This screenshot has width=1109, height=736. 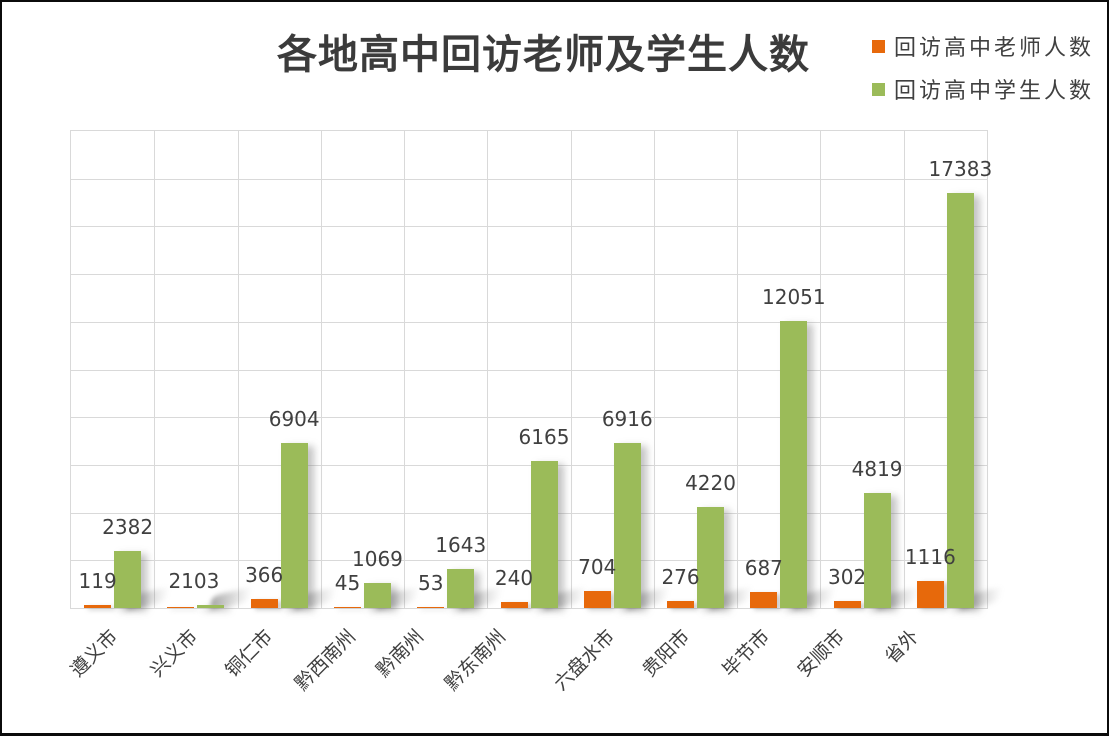 I want to click on student-value-label: 4819, so click(x=877, y=469).